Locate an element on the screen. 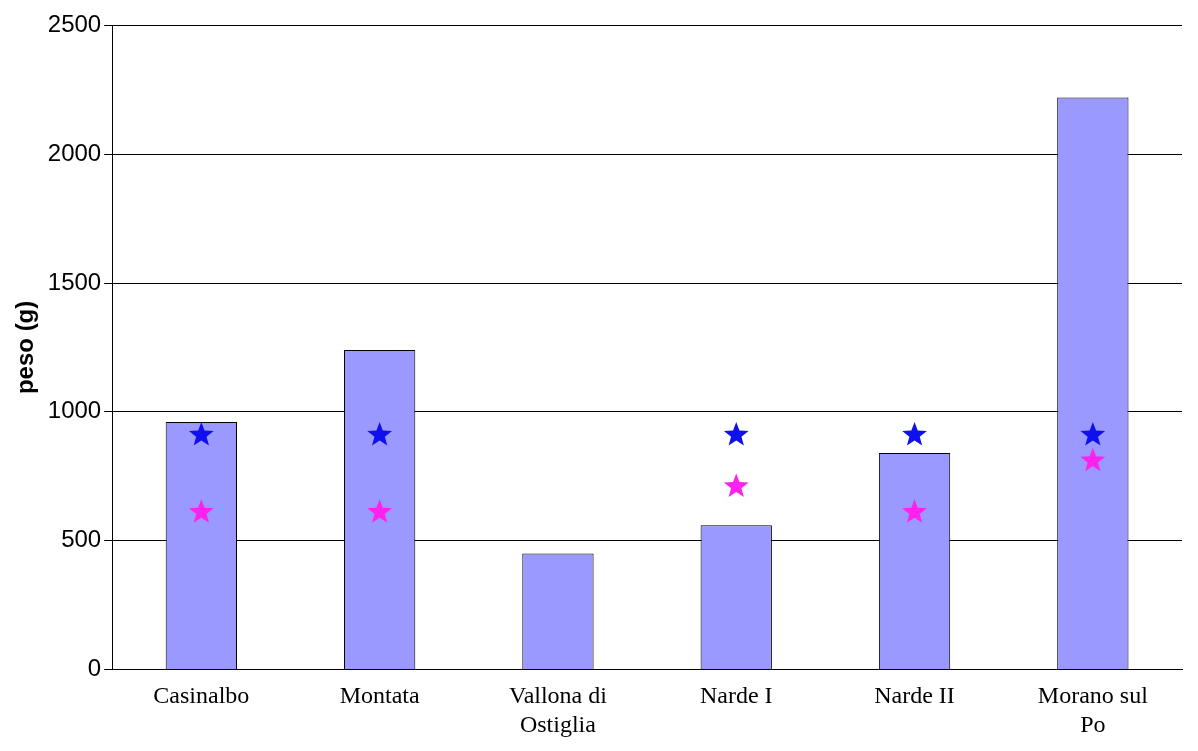  y-tick-label: 0 is located at coordinates (94, 668).